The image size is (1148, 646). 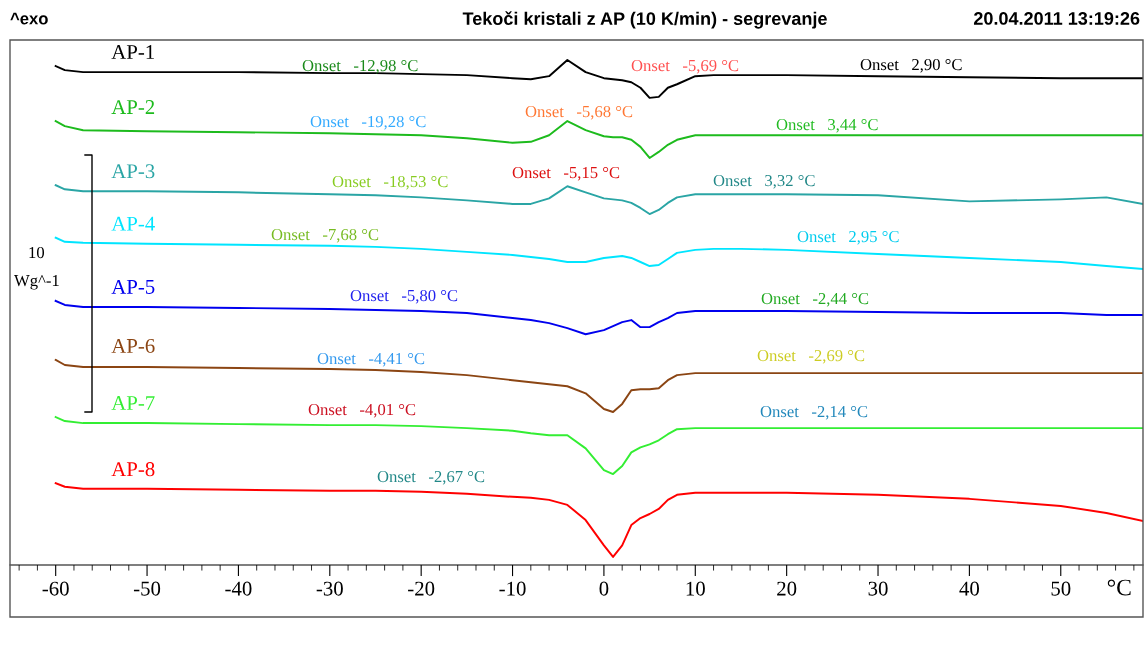 I want to click on annotation: Onset -4,01 °C, so click(x=362, y=410).